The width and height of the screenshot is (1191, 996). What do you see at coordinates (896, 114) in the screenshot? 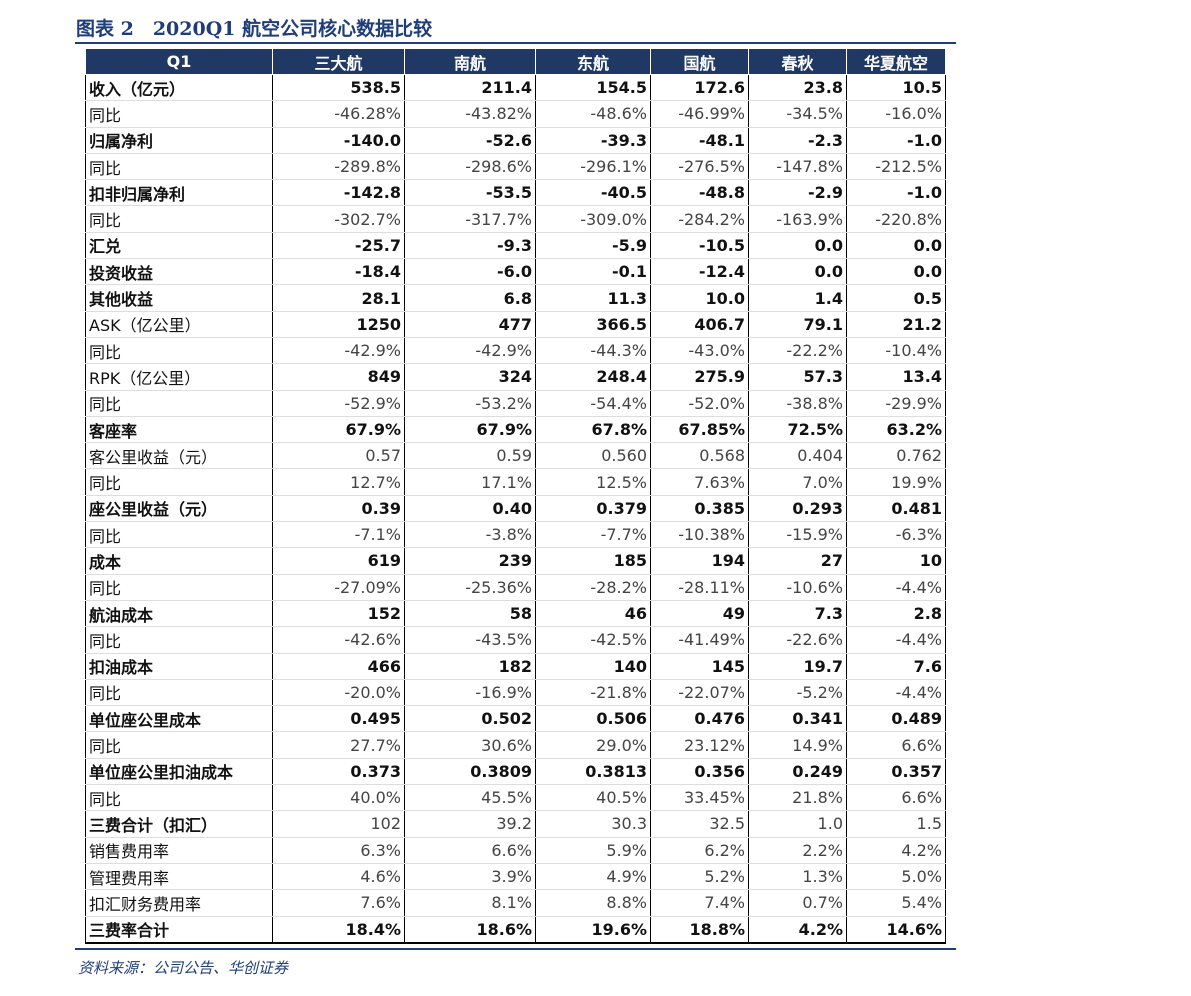
I see `cell: -16.0%` at bounding box center [896, 114].